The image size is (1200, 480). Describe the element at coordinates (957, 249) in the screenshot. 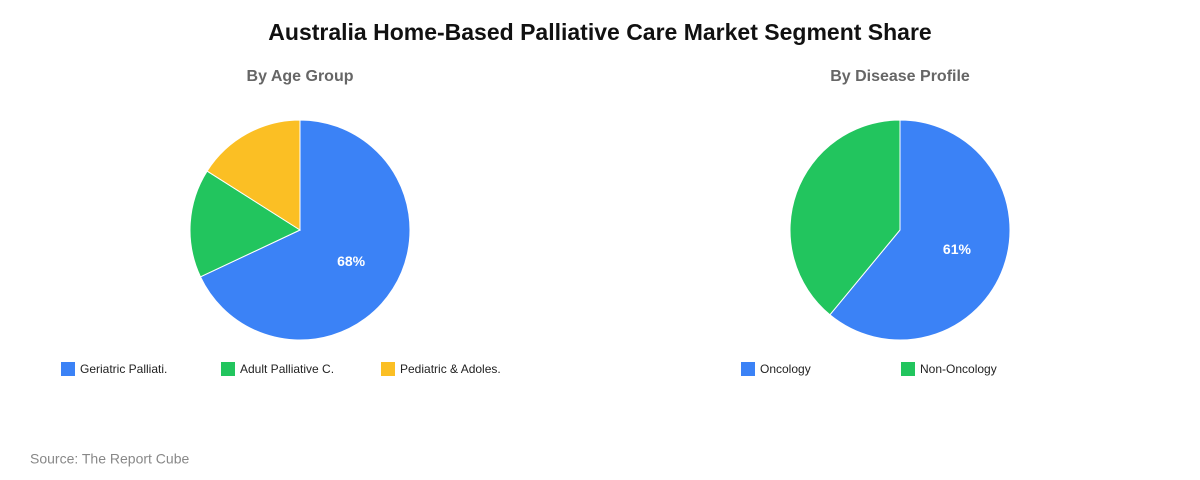

I see `data-label: 61%` at that location.